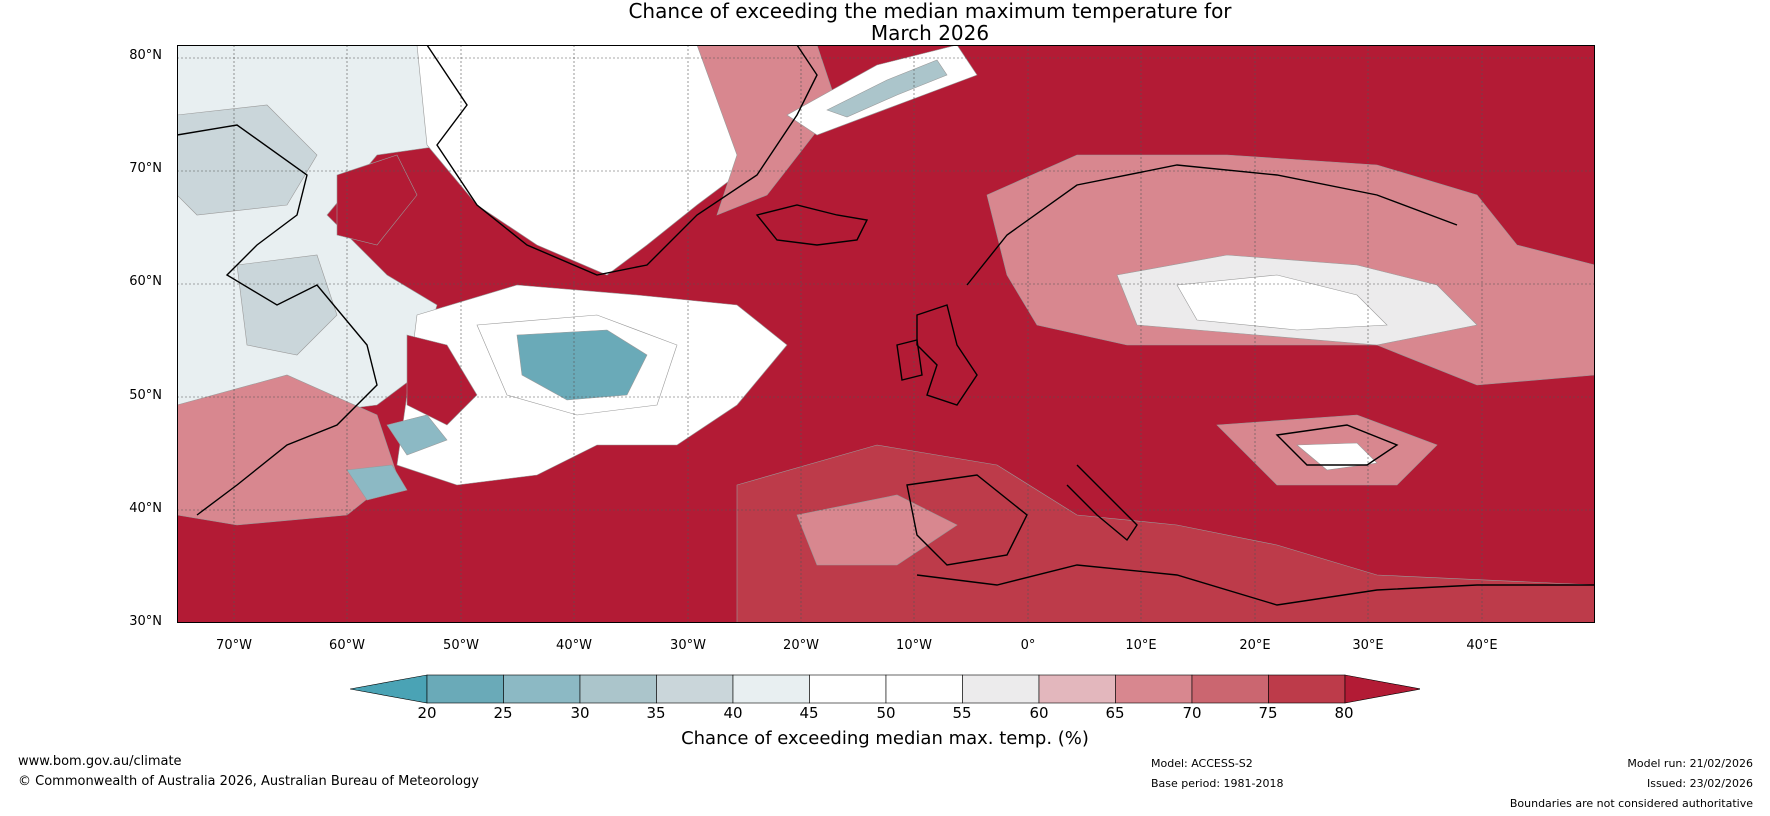 The height and width of the screenshot is (816, 1770). What do you see at coordinates (1699, 783) in the screenshot?
I see `footer-issued: Issued: 23/02/2026` at bounding box center [1699, 783].